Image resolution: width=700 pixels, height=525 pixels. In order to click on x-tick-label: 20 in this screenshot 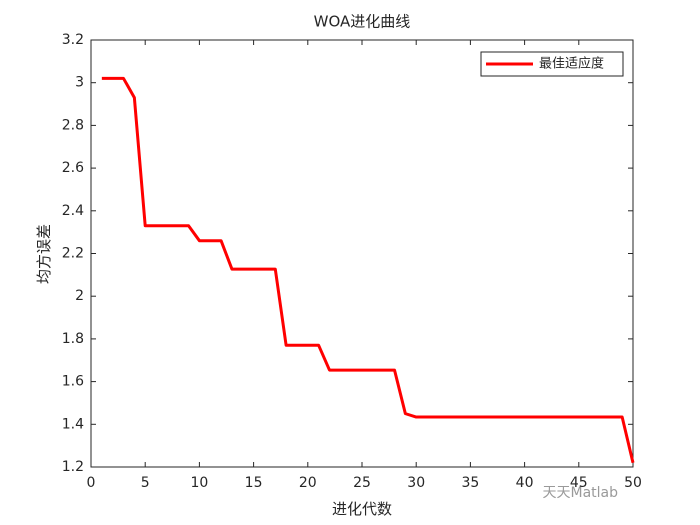, I will do `click(308, 483)`.